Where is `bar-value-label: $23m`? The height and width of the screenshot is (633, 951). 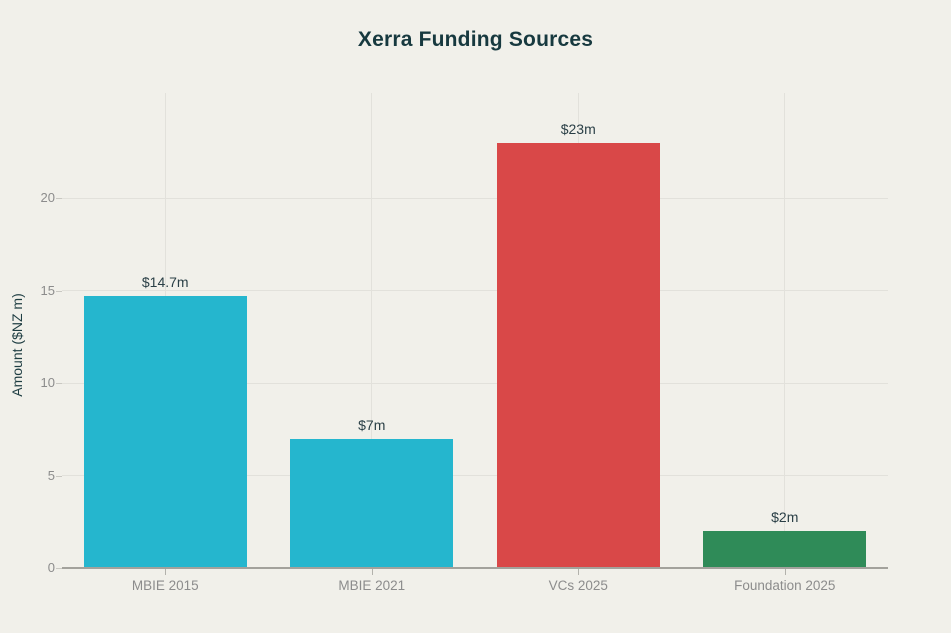
bar-value-label: $23m is located at coordinates (578, 128).